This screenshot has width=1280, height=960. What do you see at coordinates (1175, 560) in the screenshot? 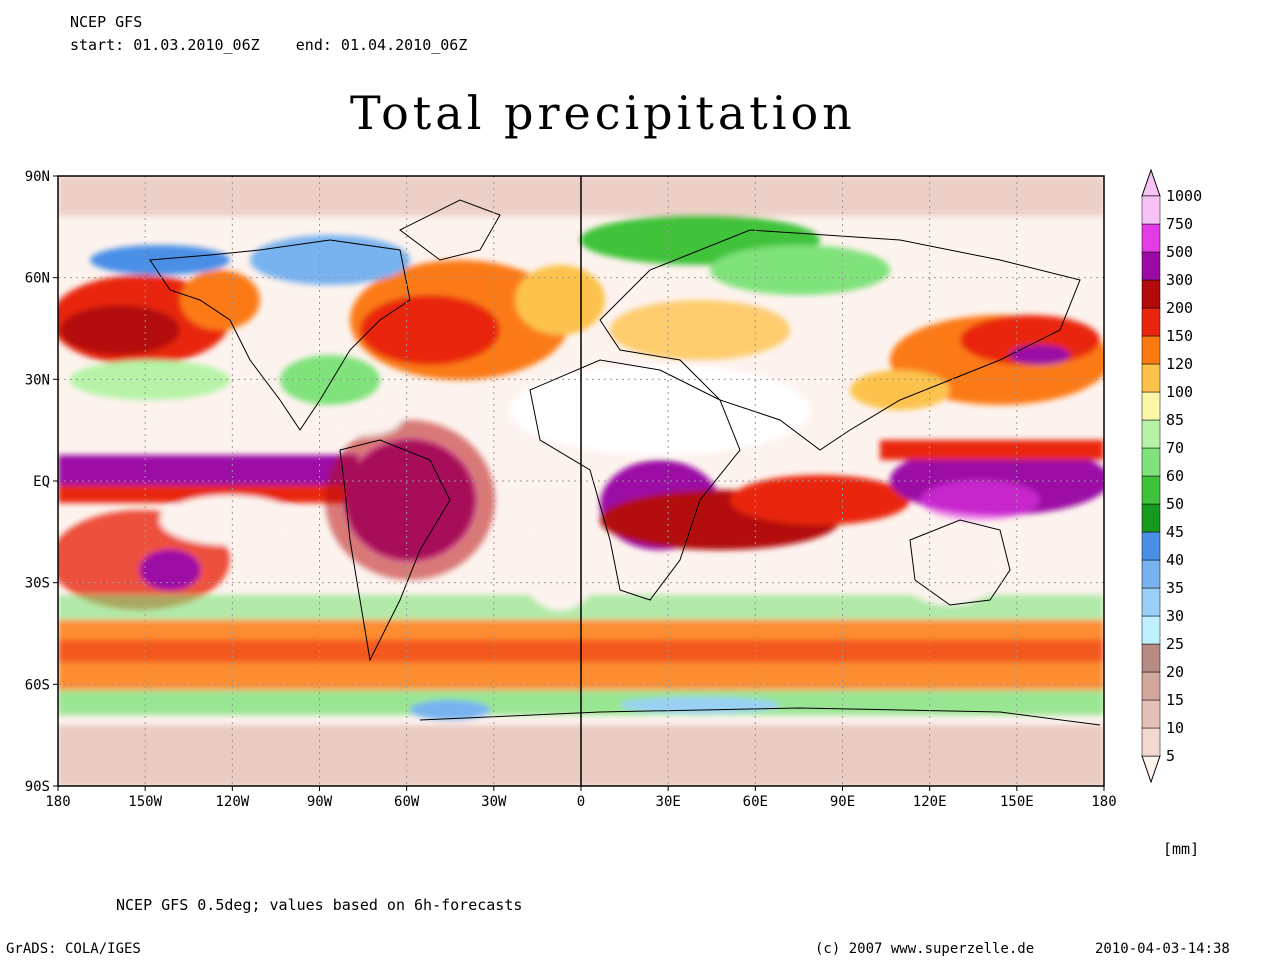
I see `legend-level-label: 40` at bounding box center [1175, 560].